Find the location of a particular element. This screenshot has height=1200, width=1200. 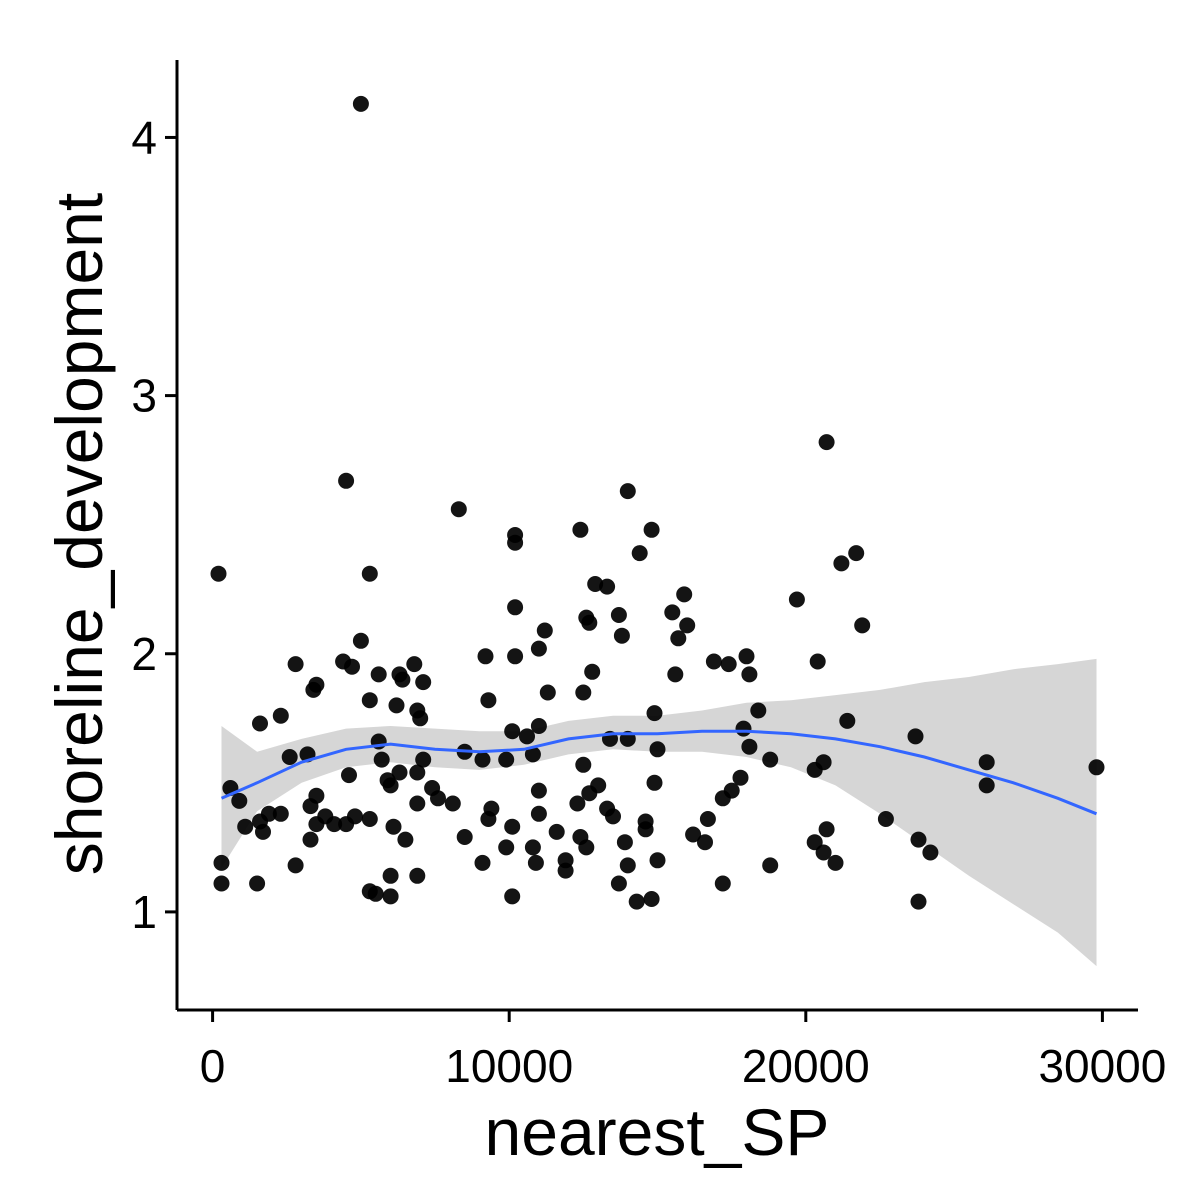

x-tick-label: 10000 is located at coordinates (509, 1066).